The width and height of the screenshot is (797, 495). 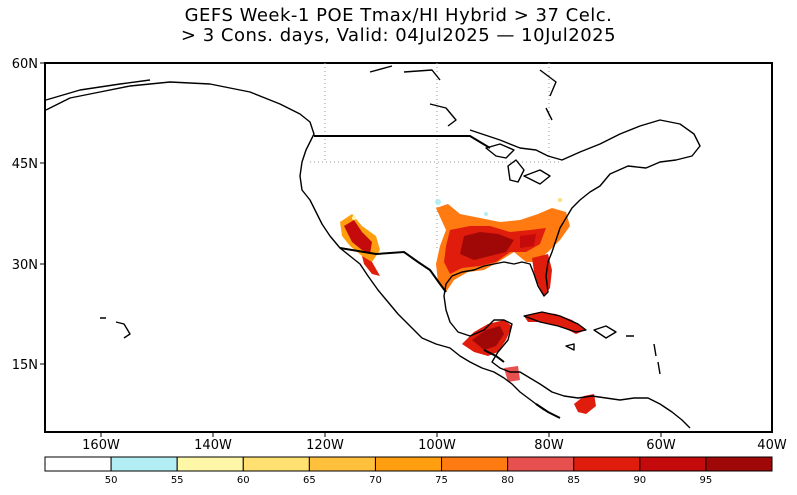 I want to click on lat-label-60n: 60N, so click(x=25, y=64).